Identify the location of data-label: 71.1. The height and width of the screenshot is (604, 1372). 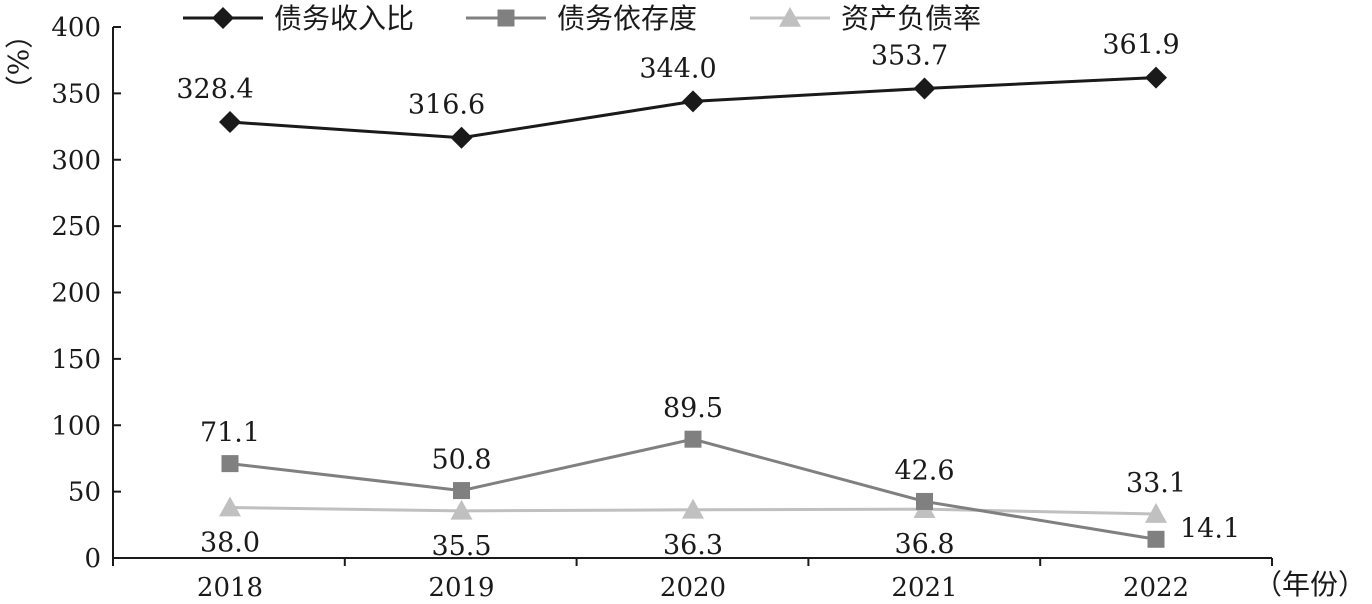
(230, 433).